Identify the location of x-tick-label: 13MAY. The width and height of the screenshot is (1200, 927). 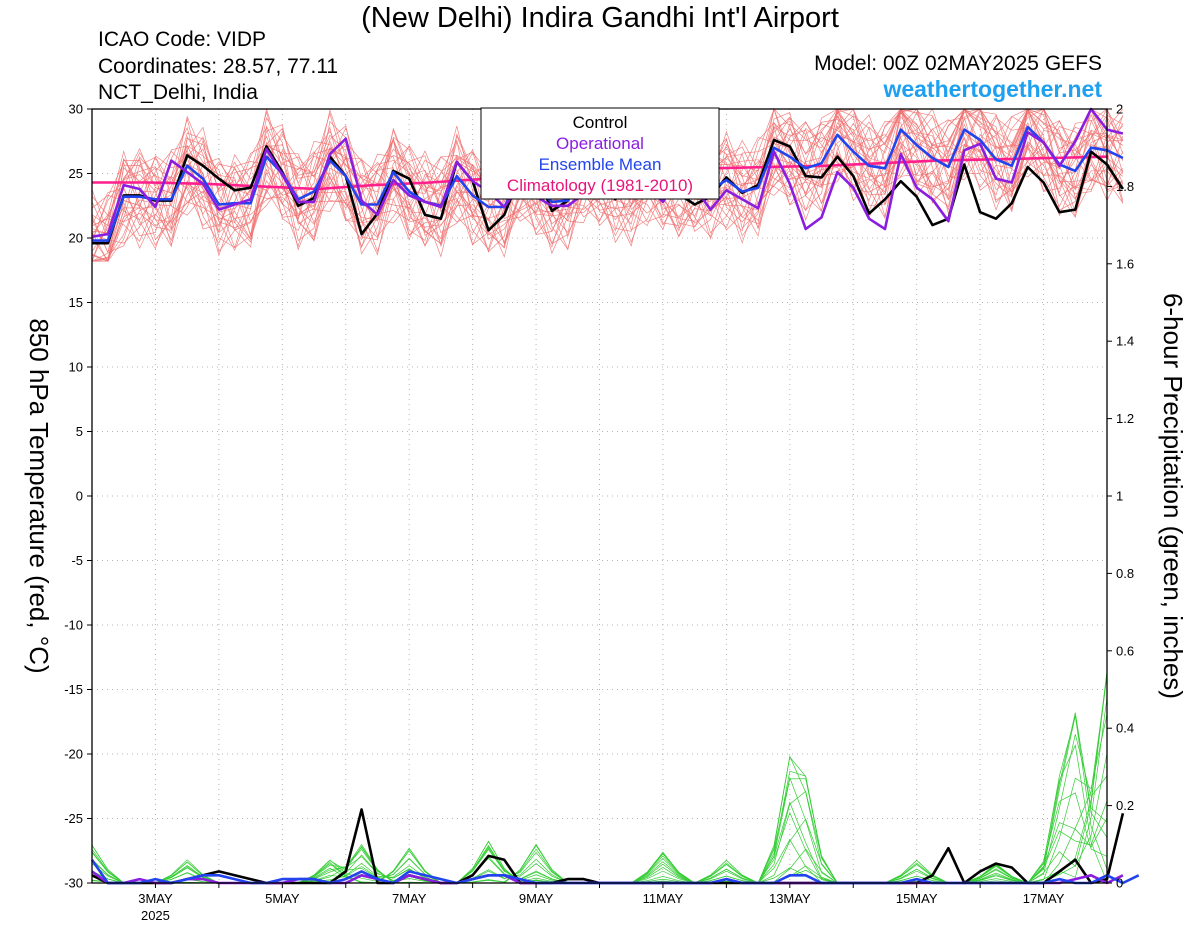
(790, 898).